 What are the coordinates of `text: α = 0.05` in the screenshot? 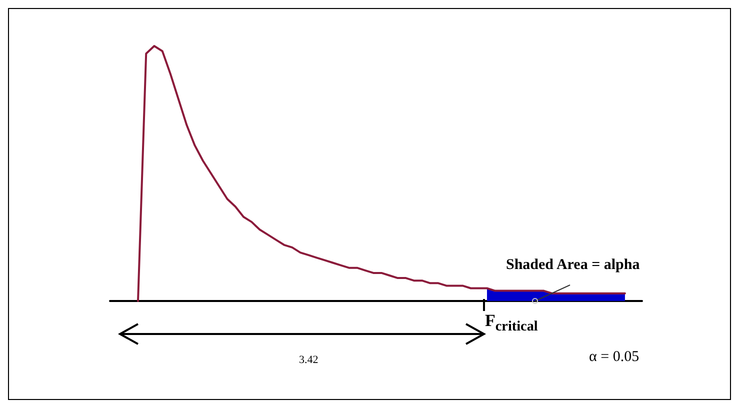 It's located at (614, 357).